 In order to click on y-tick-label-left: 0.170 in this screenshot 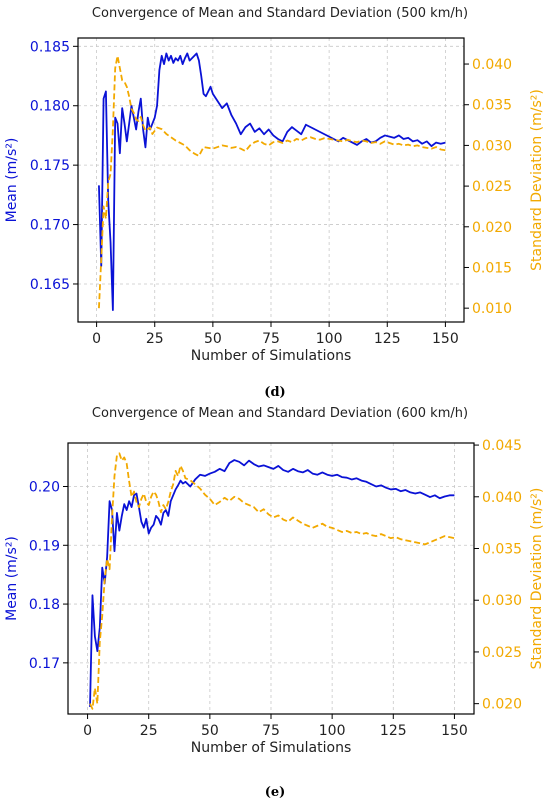, I will do `click(50, 226)`.